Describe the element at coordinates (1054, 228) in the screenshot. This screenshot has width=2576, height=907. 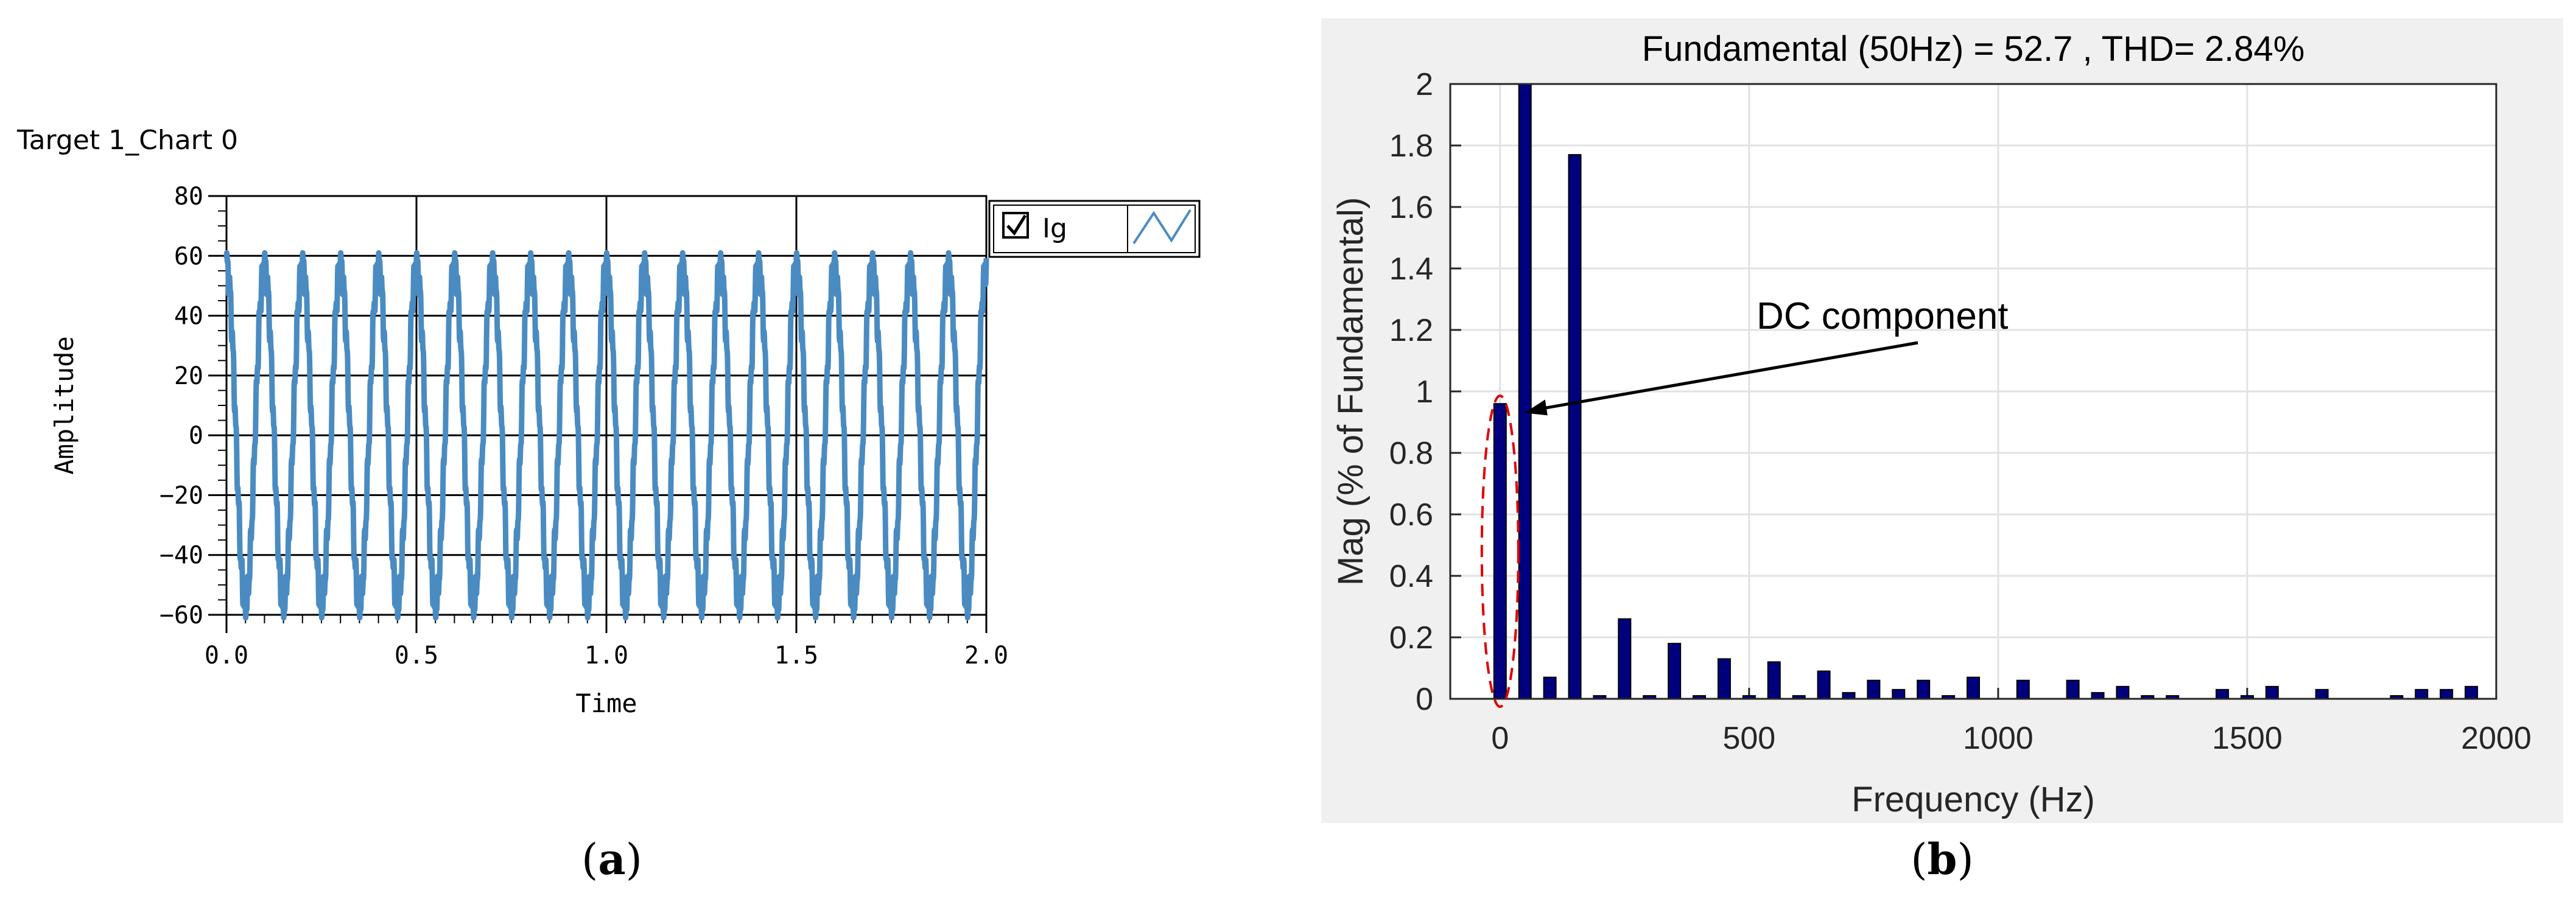
I see `legend-label-ig: Ig` at that location.